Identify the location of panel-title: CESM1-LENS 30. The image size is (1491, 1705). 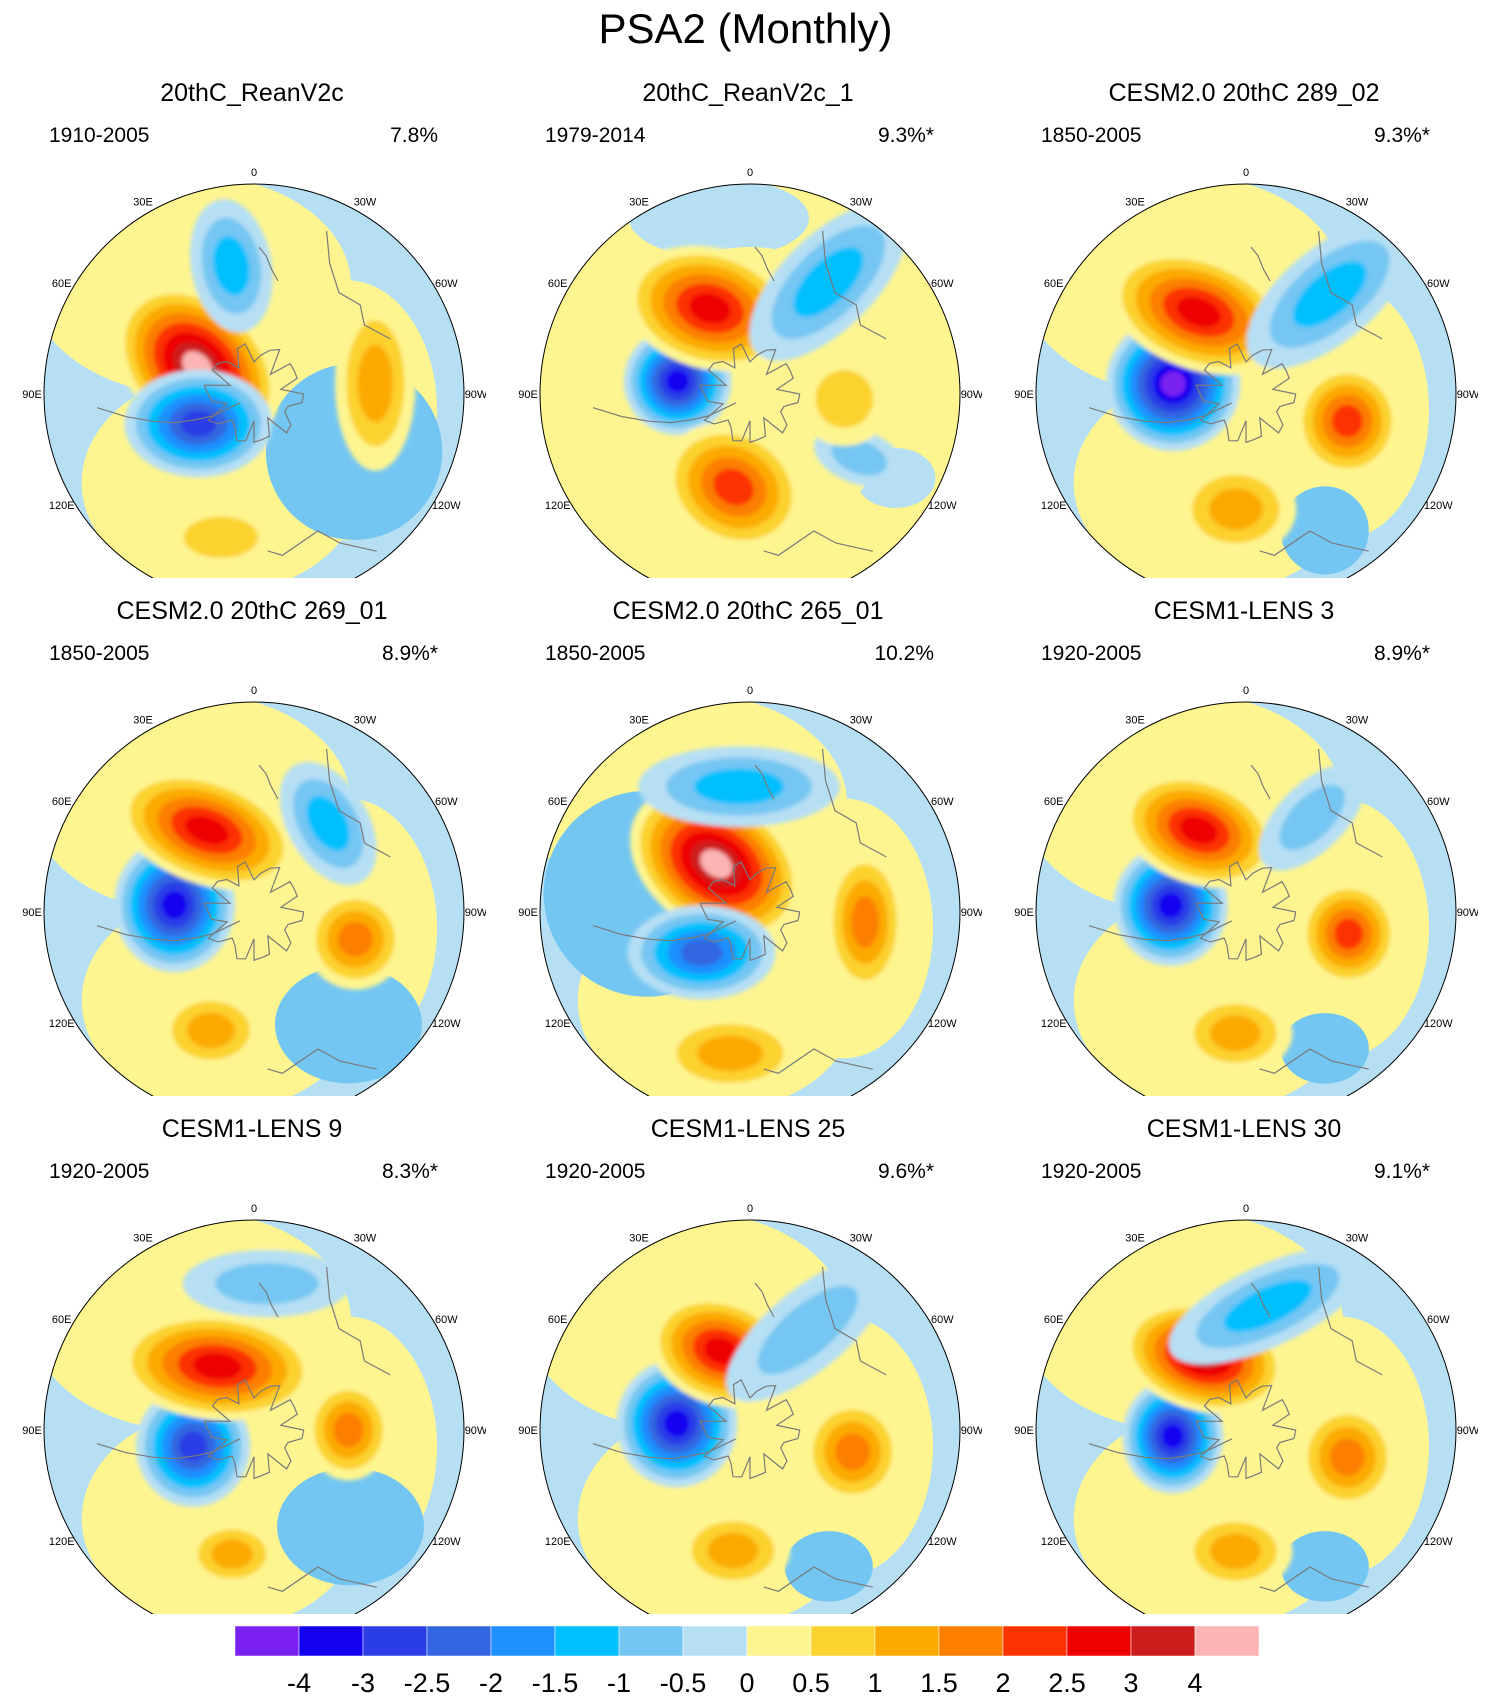
(1244, 1129).